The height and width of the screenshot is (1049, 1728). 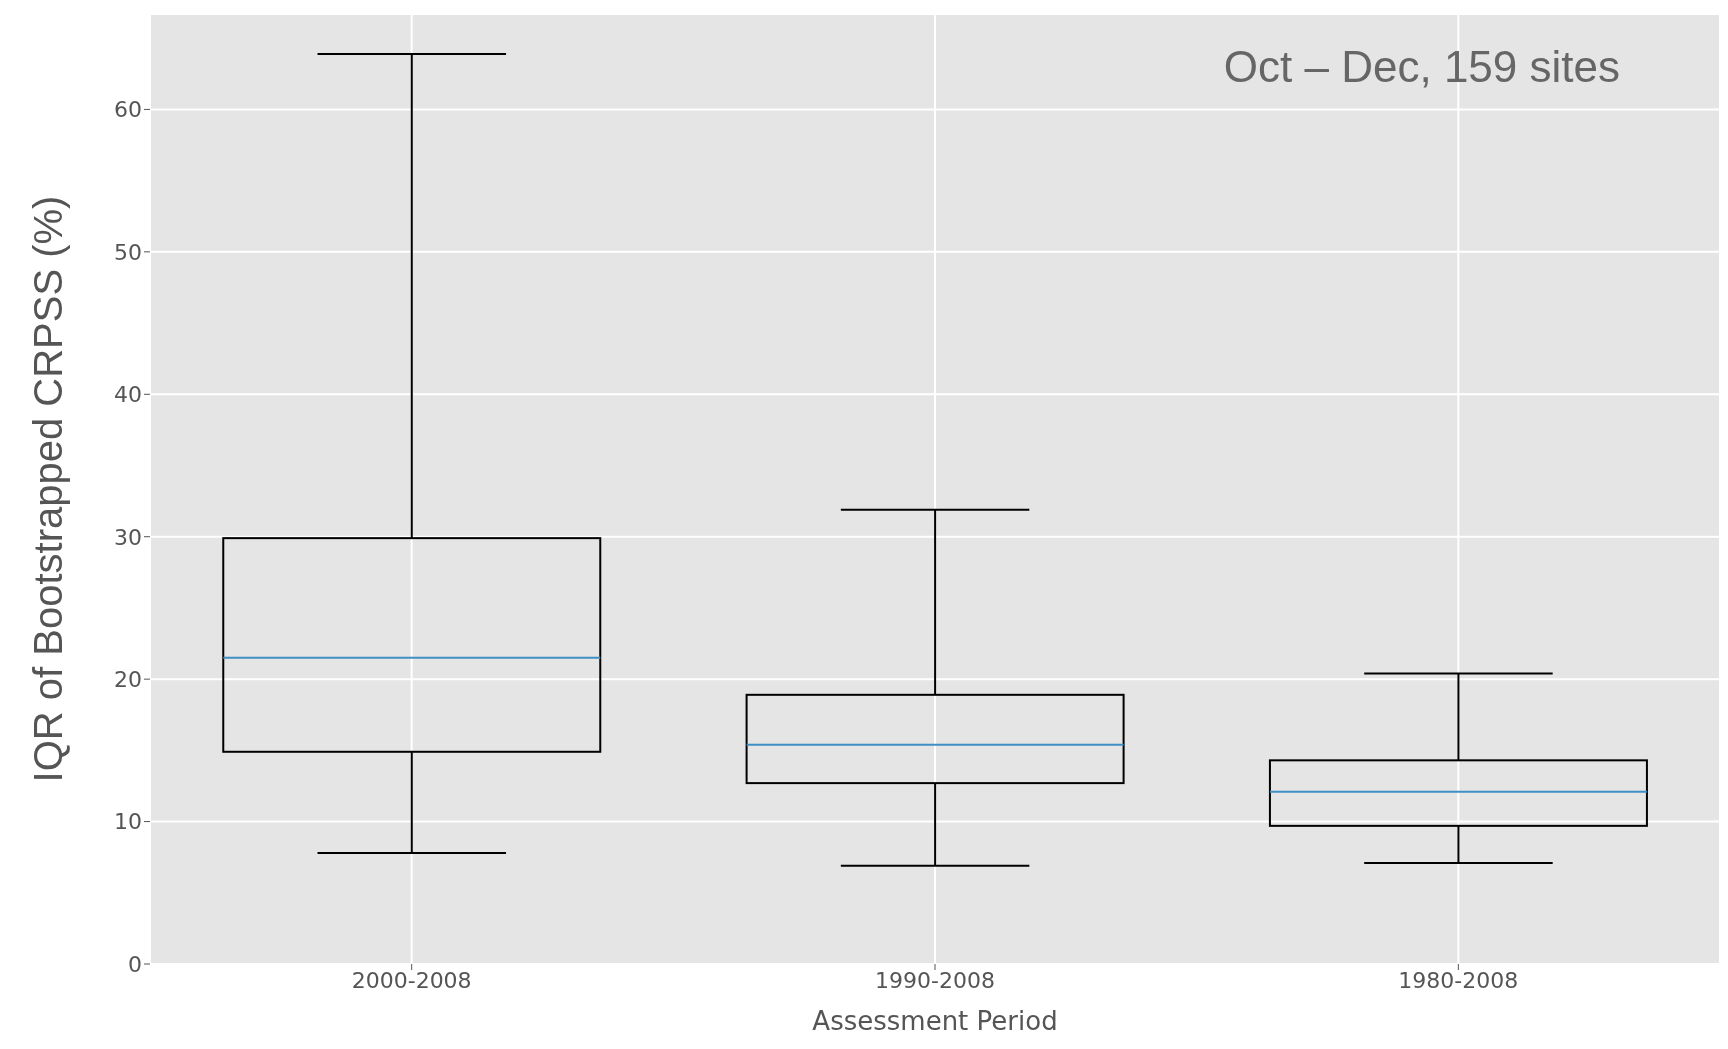 I want to click on x-tick-label: 1980-2008, so click(x=1458, y=980).